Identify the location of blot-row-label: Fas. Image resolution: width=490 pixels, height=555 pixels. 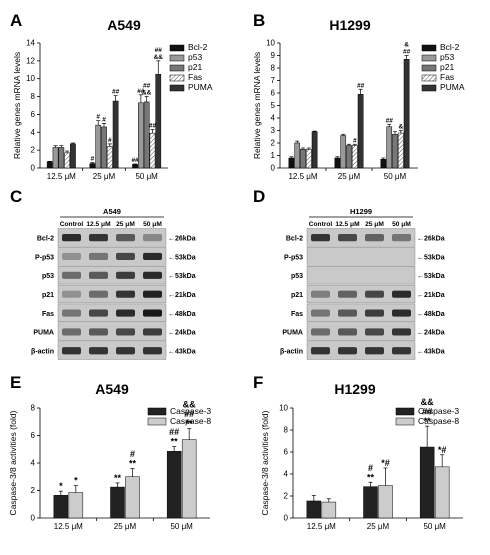
(297, 314).